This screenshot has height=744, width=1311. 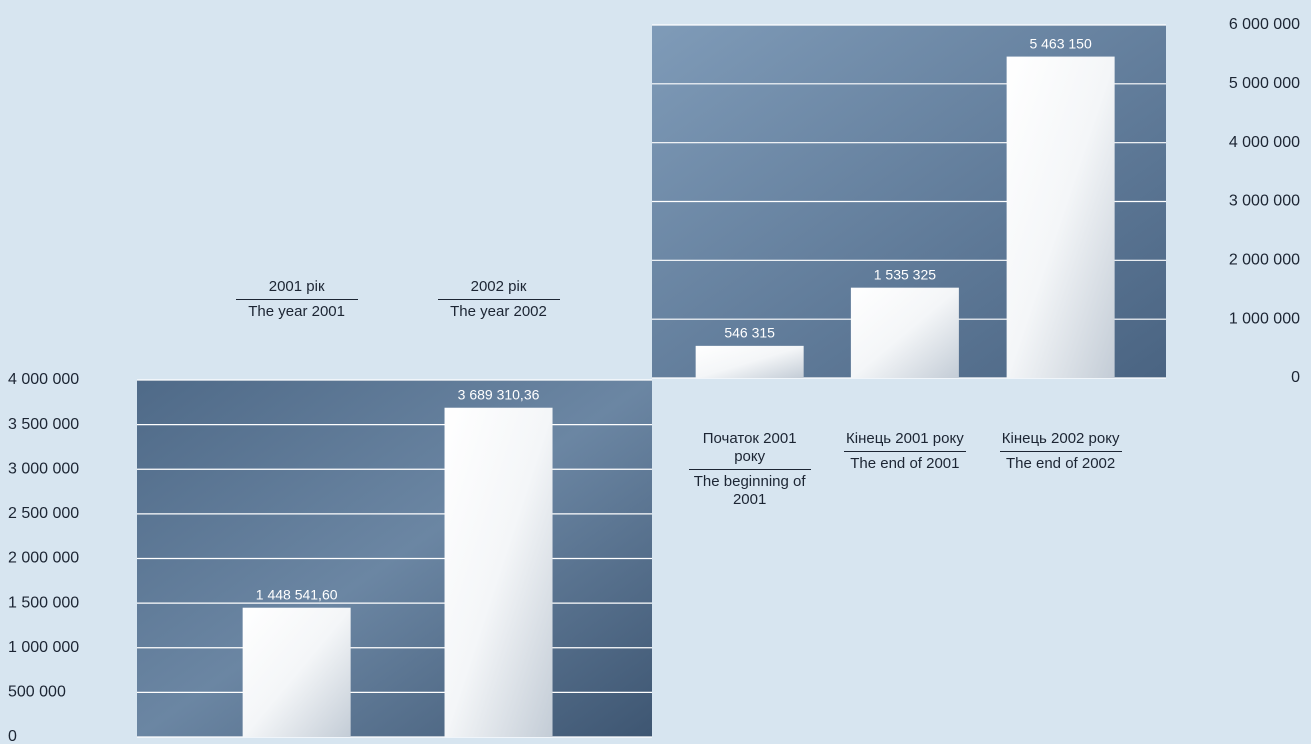 What do you see at coordinates (1060, 463) in the screenshot?
I see `category-label-en: The end of 2002` at bounding box center [1060, 463].